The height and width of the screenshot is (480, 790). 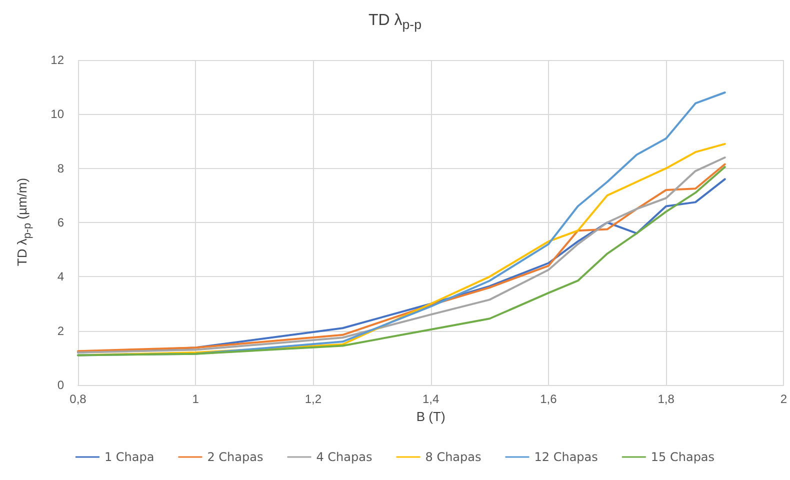 I want to click on legend-label: 12 Chapas, so click(x=566, y=457).